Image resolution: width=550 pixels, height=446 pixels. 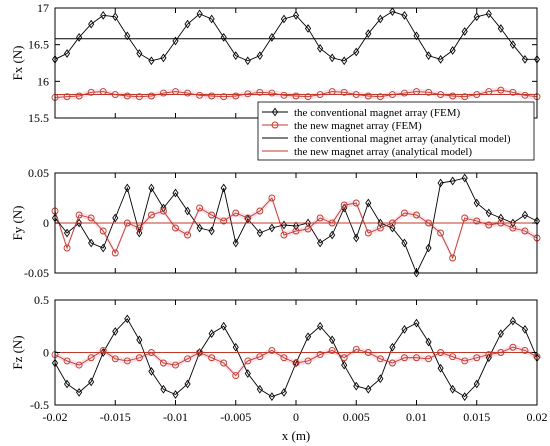 What do you see at coordinates (55, 417) in the screenshot?
I see `x-tick-label: -0.02` at bounding box center [55, 417].